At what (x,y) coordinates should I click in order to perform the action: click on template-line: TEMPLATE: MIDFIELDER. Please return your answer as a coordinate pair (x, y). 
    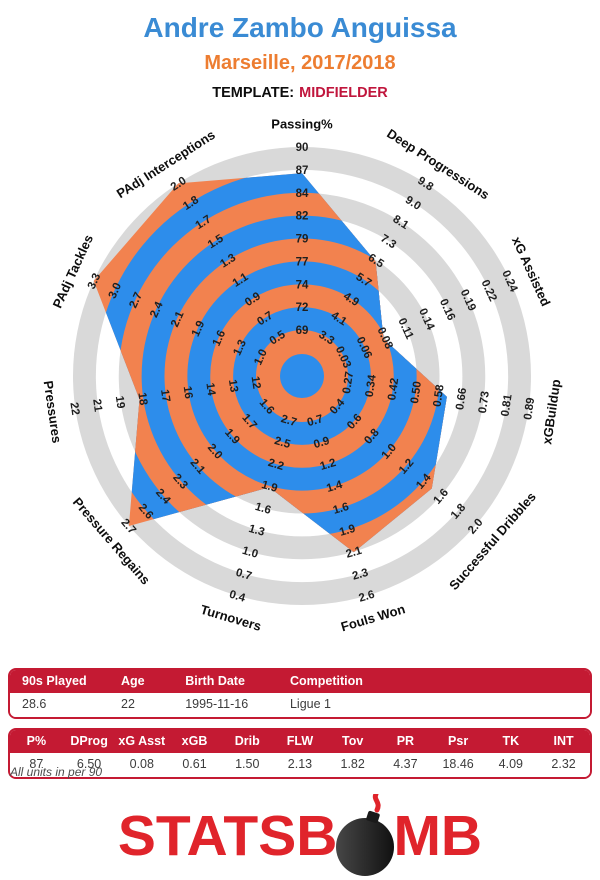
    Looking at the image, I should click on (300, 93).